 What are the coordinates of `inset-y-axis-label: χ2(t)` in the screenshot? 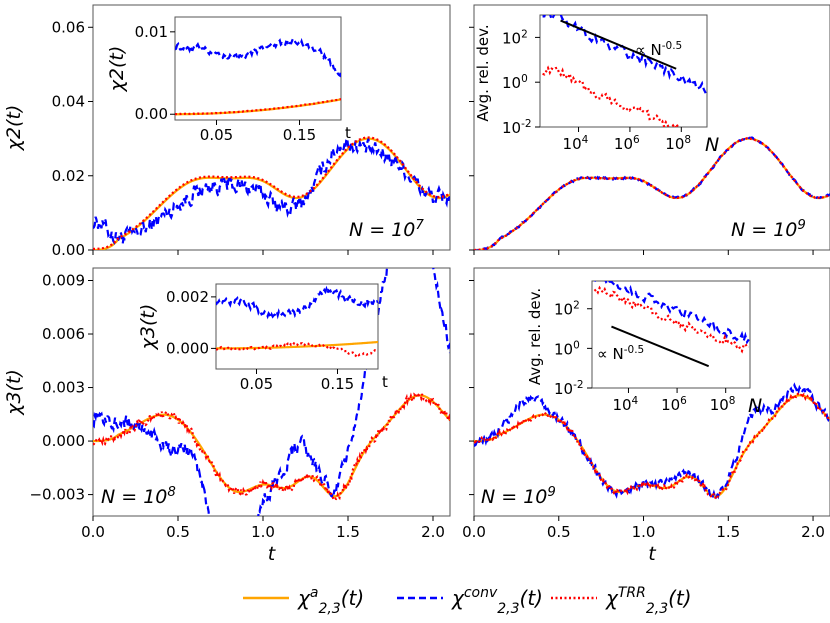 It's located at (117, 69).